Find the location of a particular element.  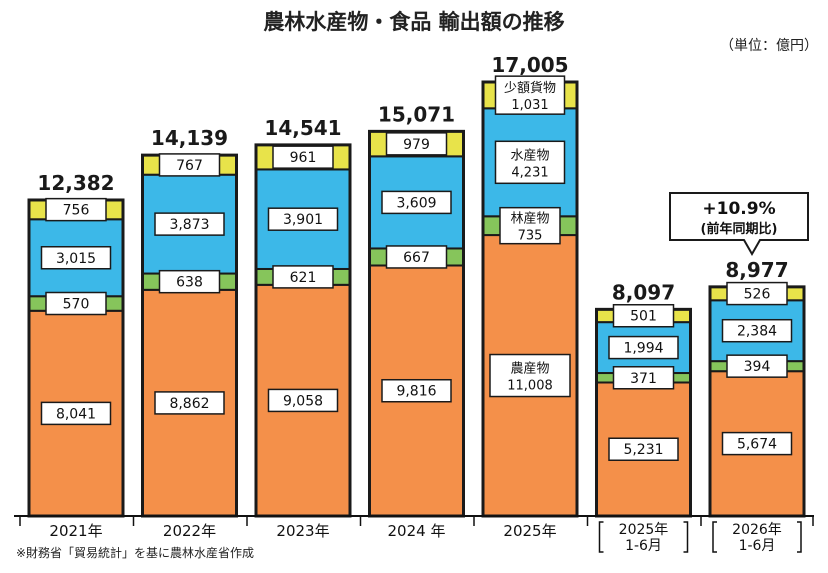

data-label: 371 is located at coordinates (643, 379).